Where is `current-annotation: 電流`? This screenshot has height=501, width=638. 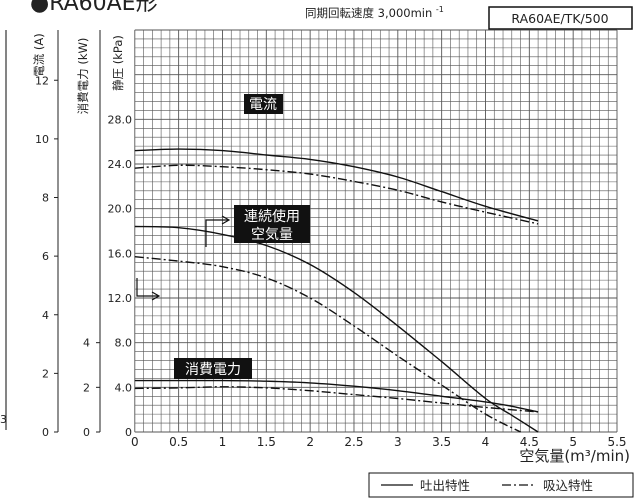
current-annotation: 電流 is located at coordinates (263, 105).